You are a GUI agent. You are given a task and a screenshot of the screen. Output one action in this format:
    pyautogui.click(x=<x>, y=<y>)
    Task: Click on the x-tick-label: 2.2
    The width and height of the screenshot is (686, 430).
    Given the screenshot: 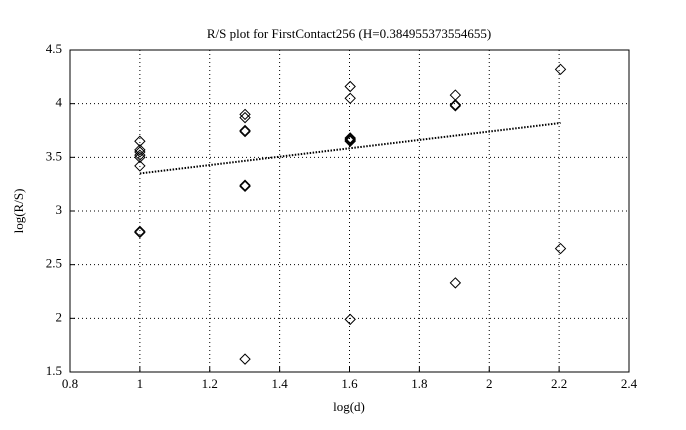 What is the action you would take?
    pyautogui.click(x=559, y=383)
    